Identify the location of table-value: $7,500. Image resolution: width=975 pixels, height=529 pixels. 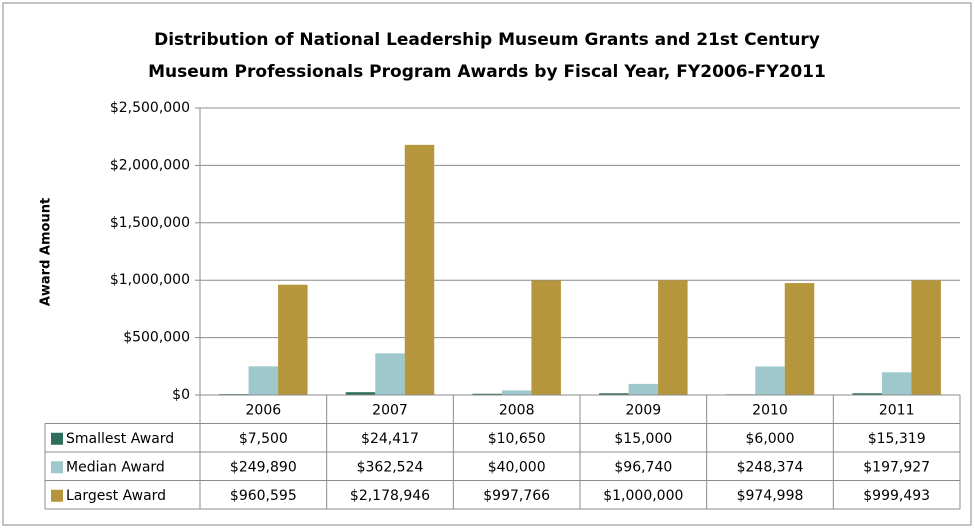
(263, 439).